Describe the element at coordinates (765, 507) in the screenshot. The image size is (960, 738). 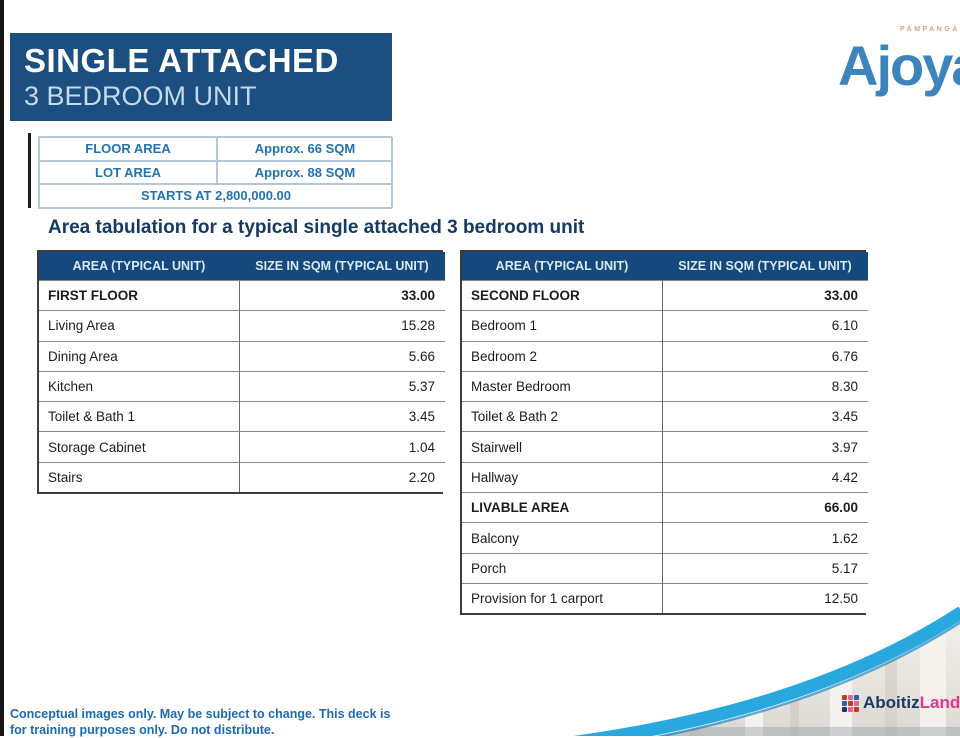
I see `table-row-value: 66.00` at that location.